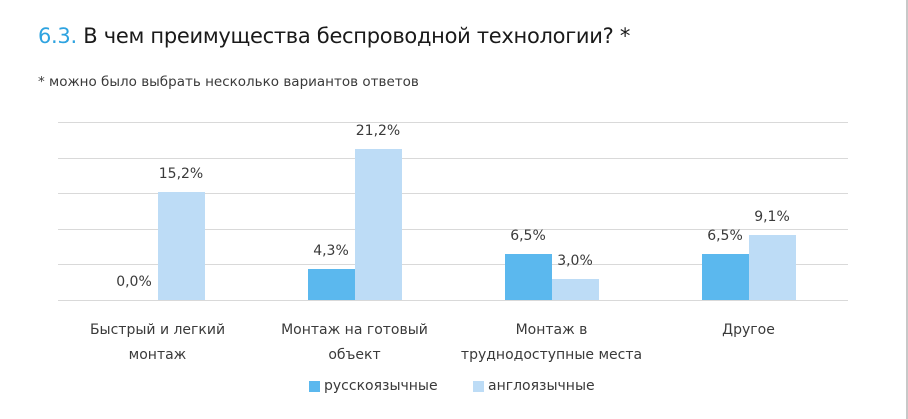  Describe the element at coordinates (454, 388) in the screenshot. I see `chart-legend: русскоязычные англоязычные` at that location.